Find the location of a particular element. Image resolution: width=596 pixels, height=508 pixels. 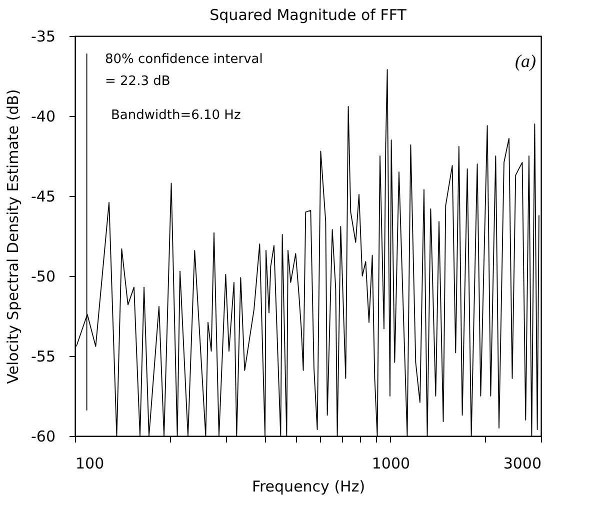

annotation: (a) is located at coordinates (525, 61).